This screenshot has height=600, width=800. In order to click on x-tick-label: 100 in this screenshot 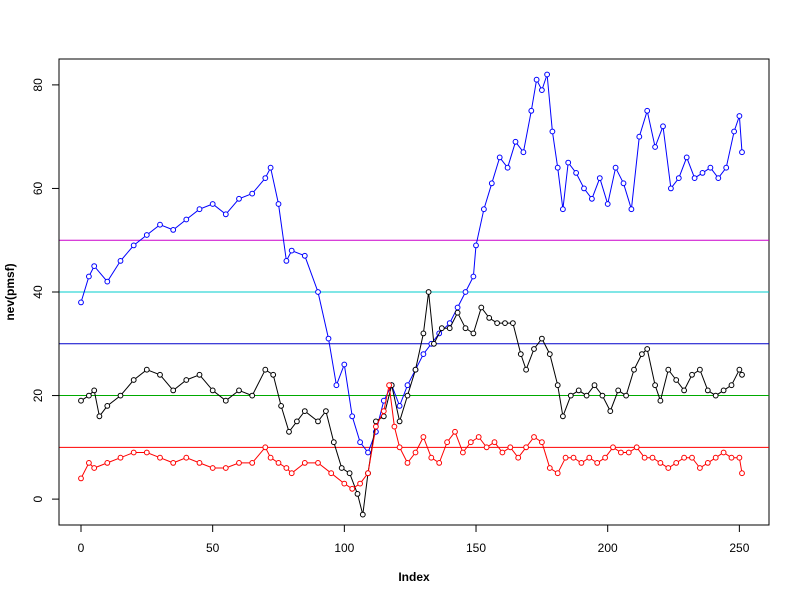, I will do `click(344, 548)`.